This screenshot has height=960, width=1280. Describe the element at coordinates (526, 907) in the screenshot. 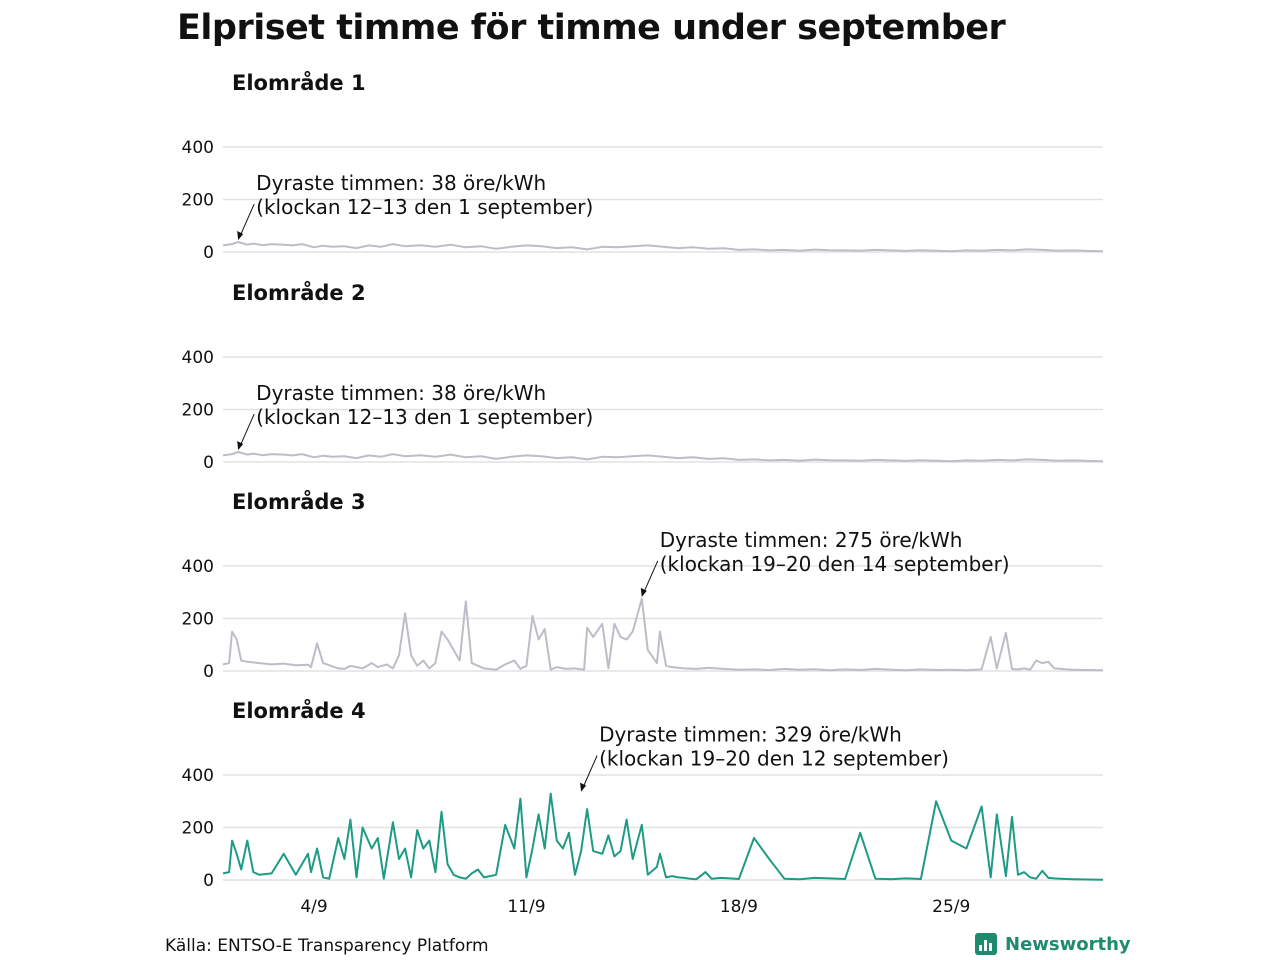

I see `x-tick-label: 11/9` at that location.